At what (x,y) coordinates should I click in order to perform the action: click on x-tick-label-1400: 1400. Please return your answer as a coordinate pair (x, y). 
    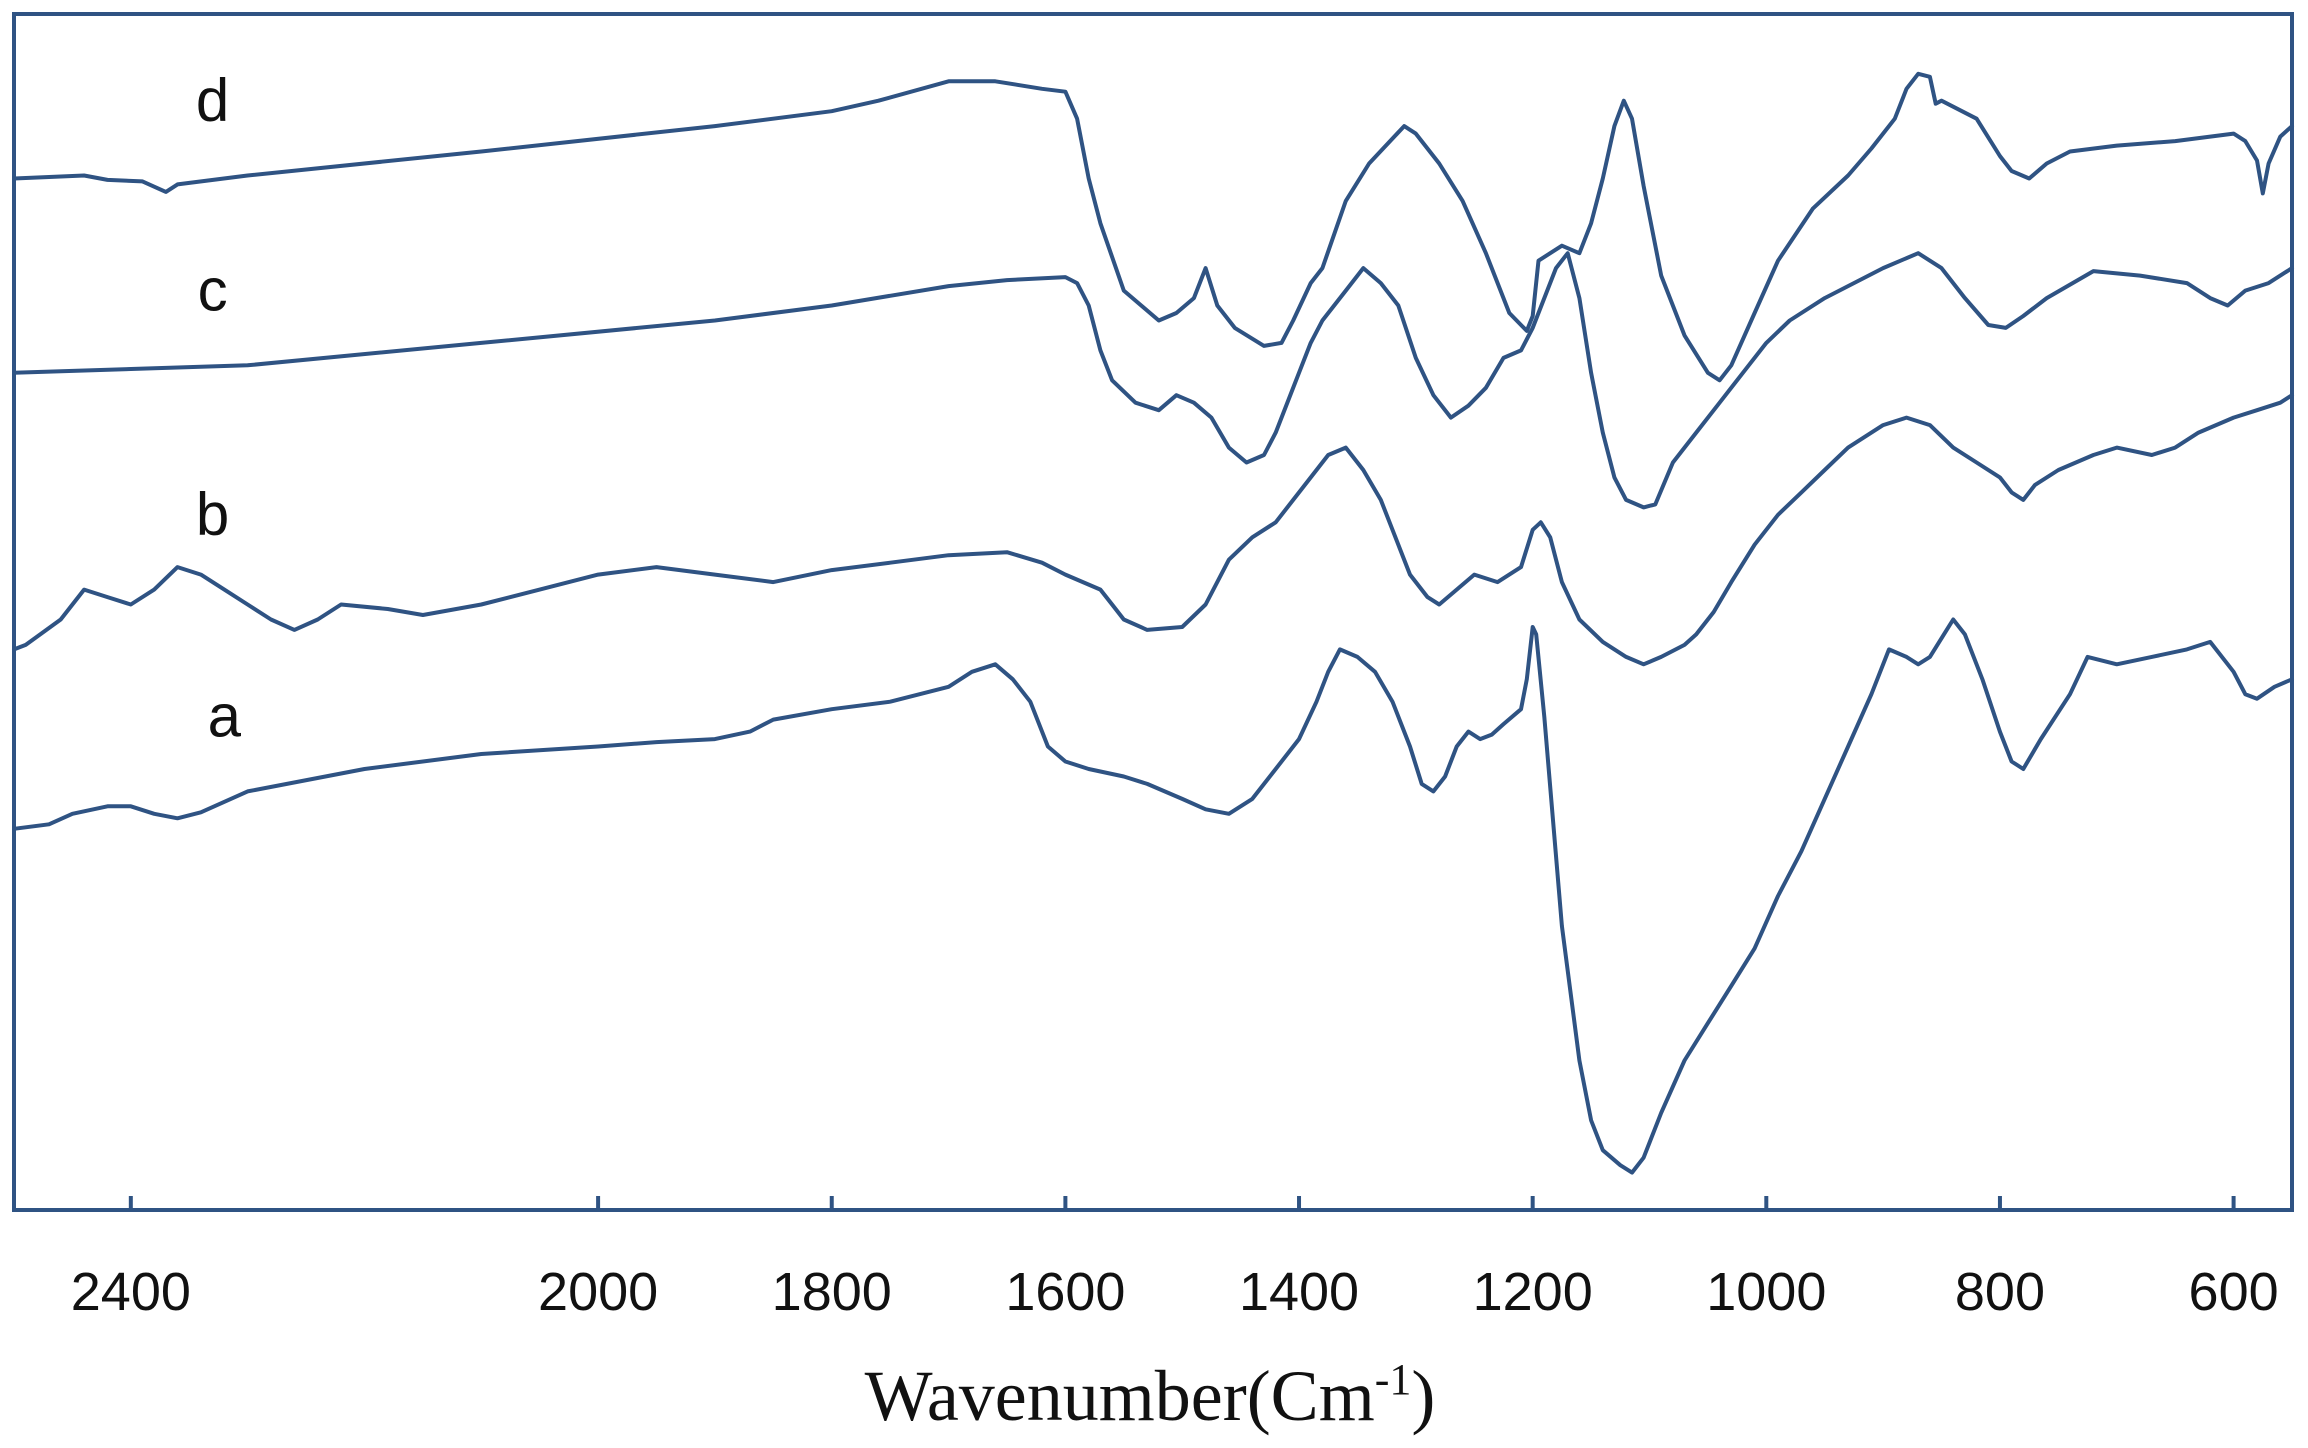
    Looking at the image, I should click on (1299, 1292).